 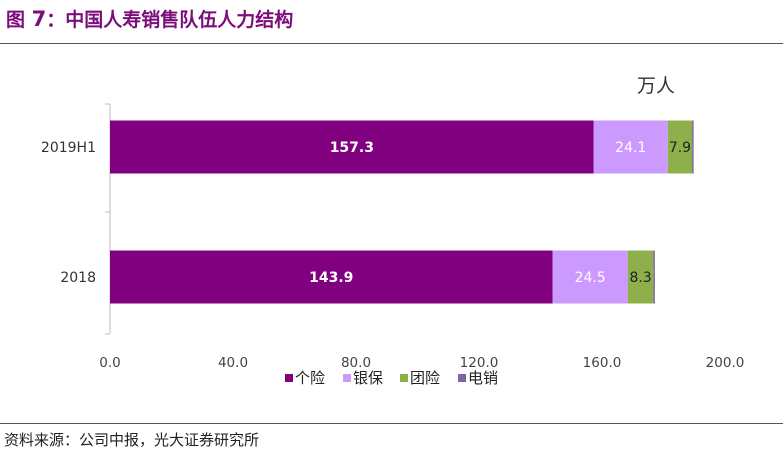 What do you see at coordinates (132, 440) in the screenshot?
I see `source-note: 资料来源：公司中报，光大证券研究所` at bounding box center [132, 440].